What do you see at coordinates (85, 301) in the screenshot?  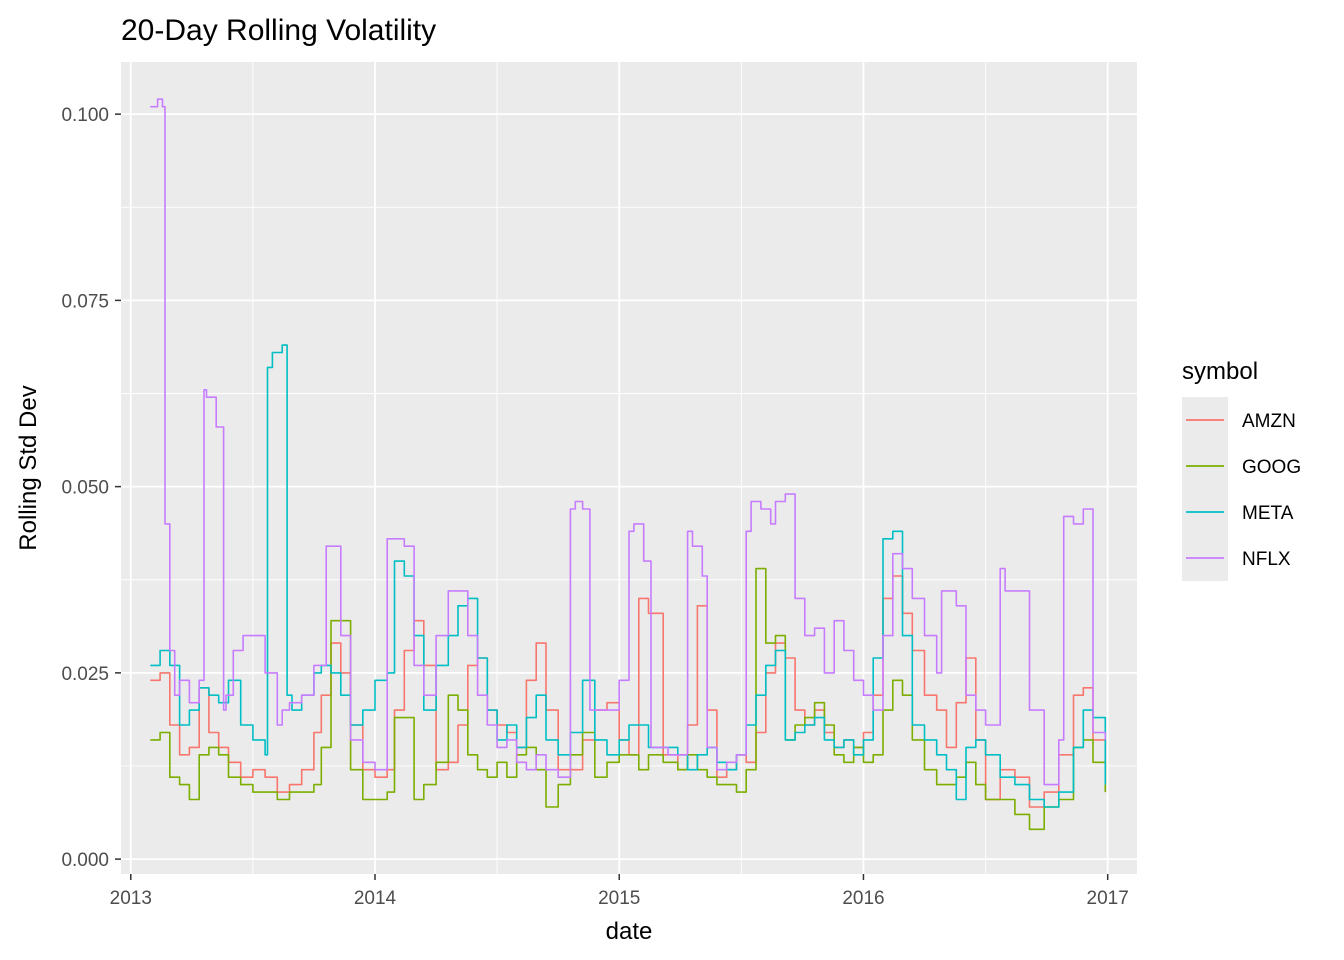 I see `y-tick-label: 0.075` at bounding box center [85, 301].